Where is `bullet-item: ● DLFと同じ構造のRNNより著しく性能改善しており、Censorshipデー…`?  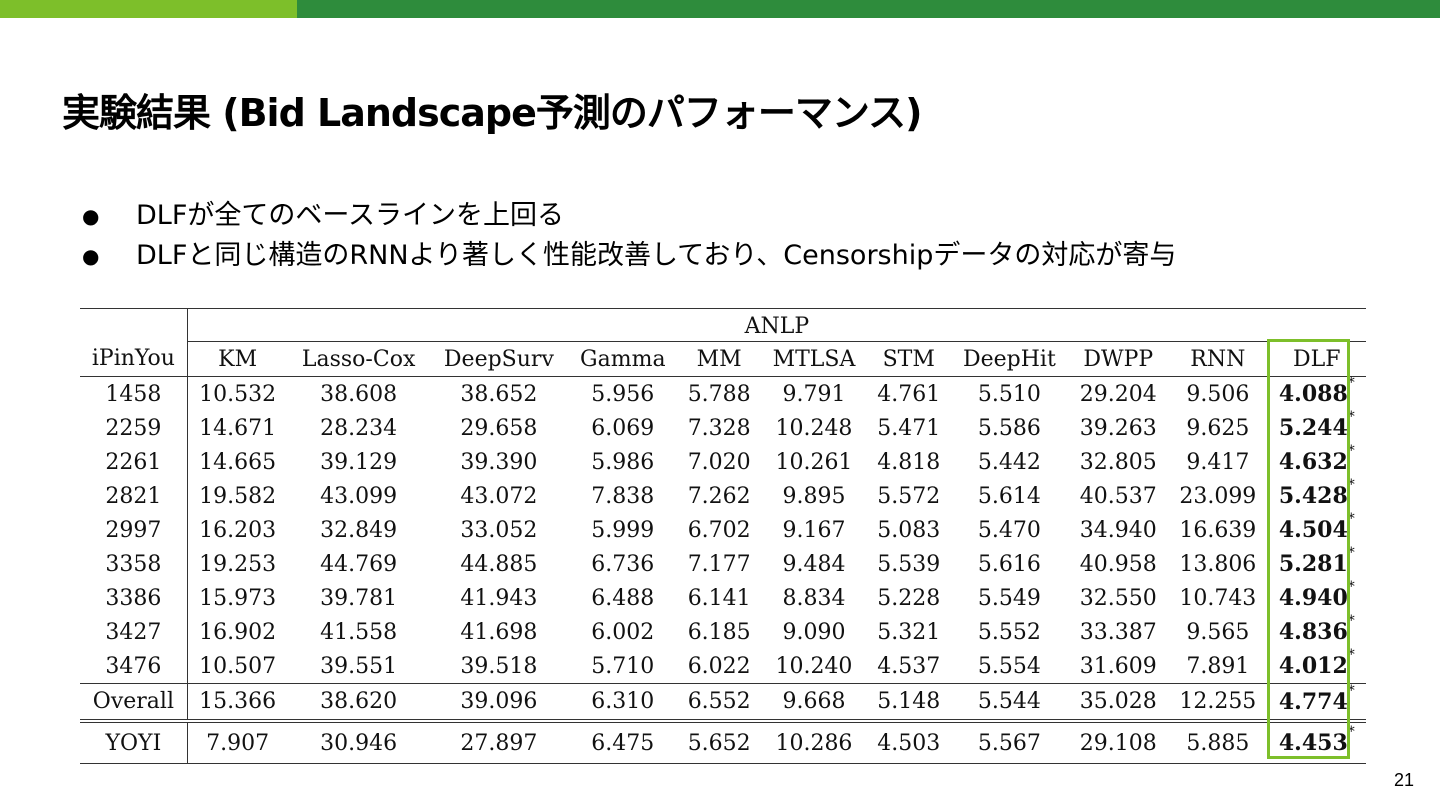 bullet-item: ● DLFと同じ構造のRNNより著しく性能改善しており、Censorshipデー… is located at coordinates (628, 256).